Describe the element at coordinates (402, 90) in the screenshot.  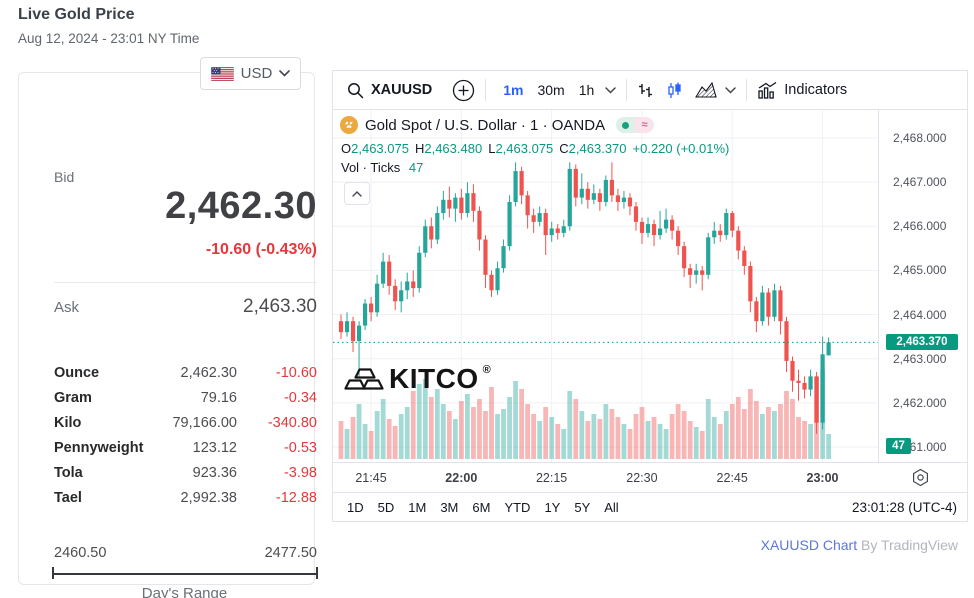
I see `symbol-search-button: XAUUSD` at that location.